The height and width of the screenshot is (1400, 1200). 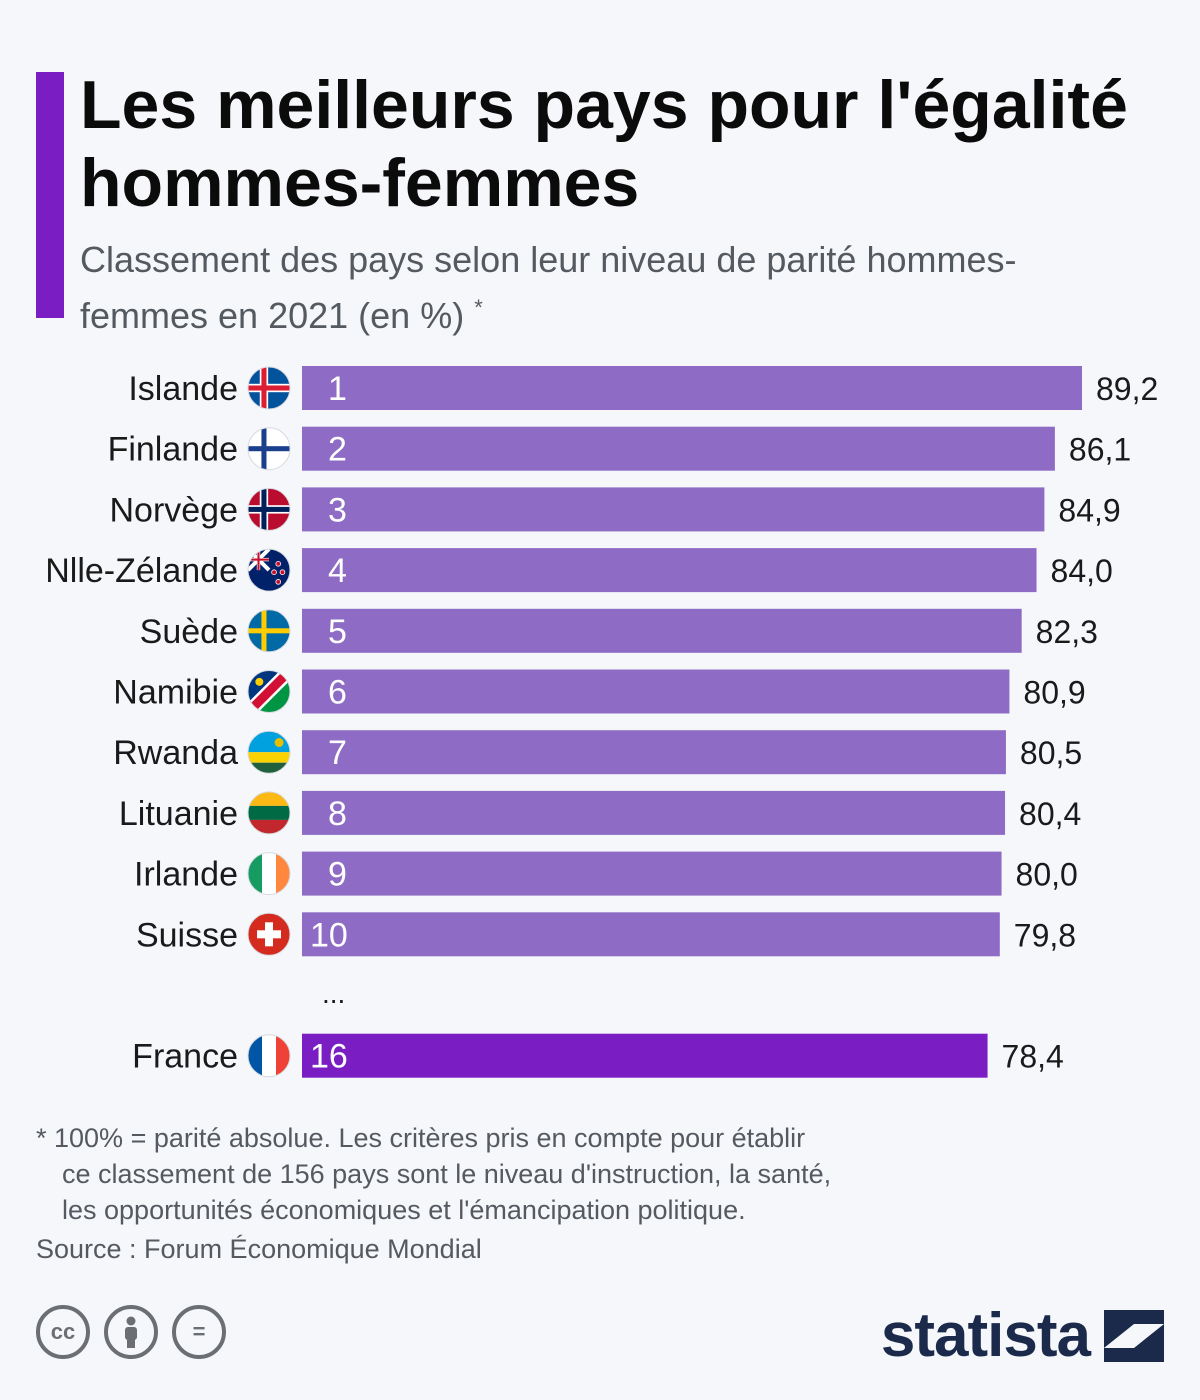 I want to click on bar-row: Suède 5 82,3, so click(x=619, y=630).